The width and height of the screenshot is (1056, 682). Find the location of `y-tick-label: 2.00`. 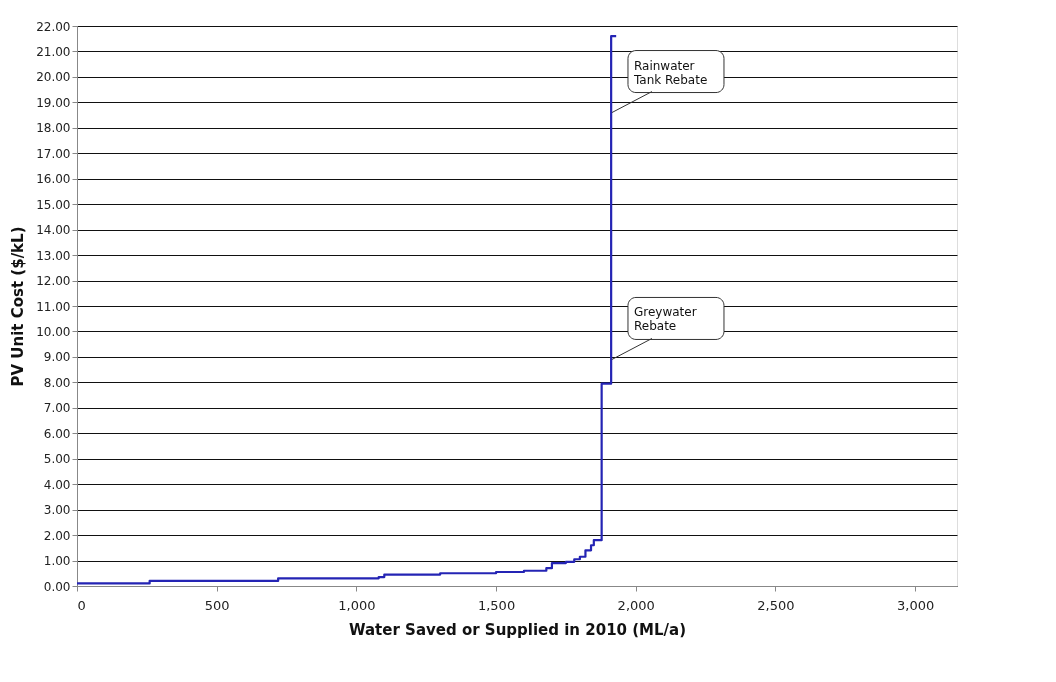

y-tick-label: 2.00 is located at coordinates (57, 535).